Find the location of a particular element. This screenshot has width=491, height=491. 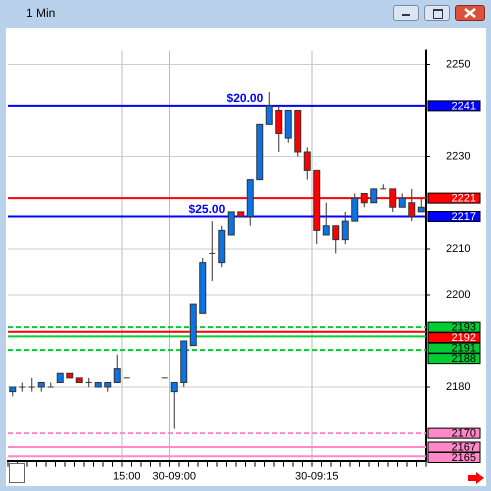

ref-line-label: 2170 is located at coordinates (464, 434).